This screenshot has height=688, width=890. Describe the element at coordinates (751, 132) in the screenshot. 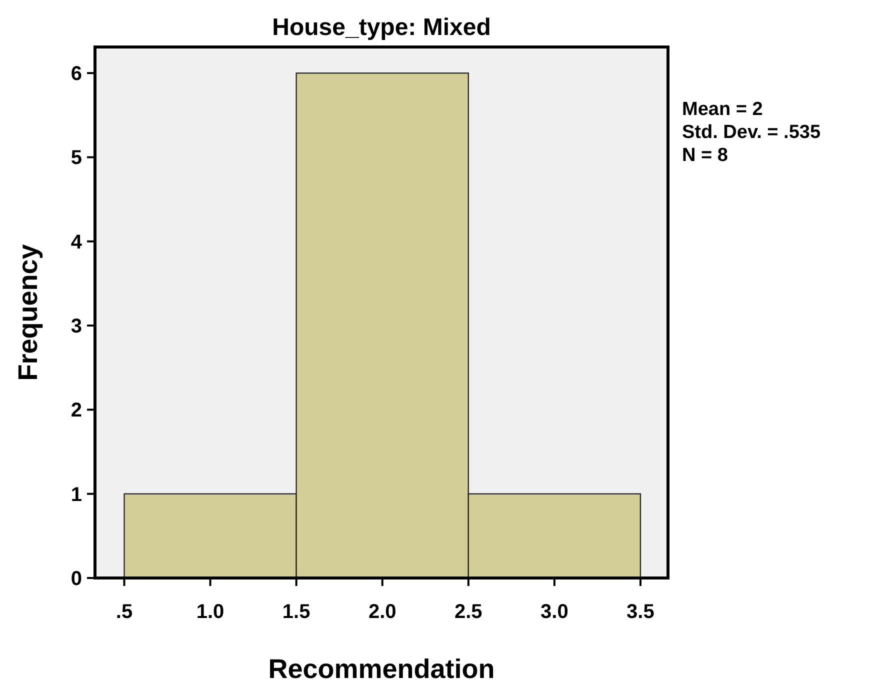

I see `text: Std. Dev. = .535` at that location.